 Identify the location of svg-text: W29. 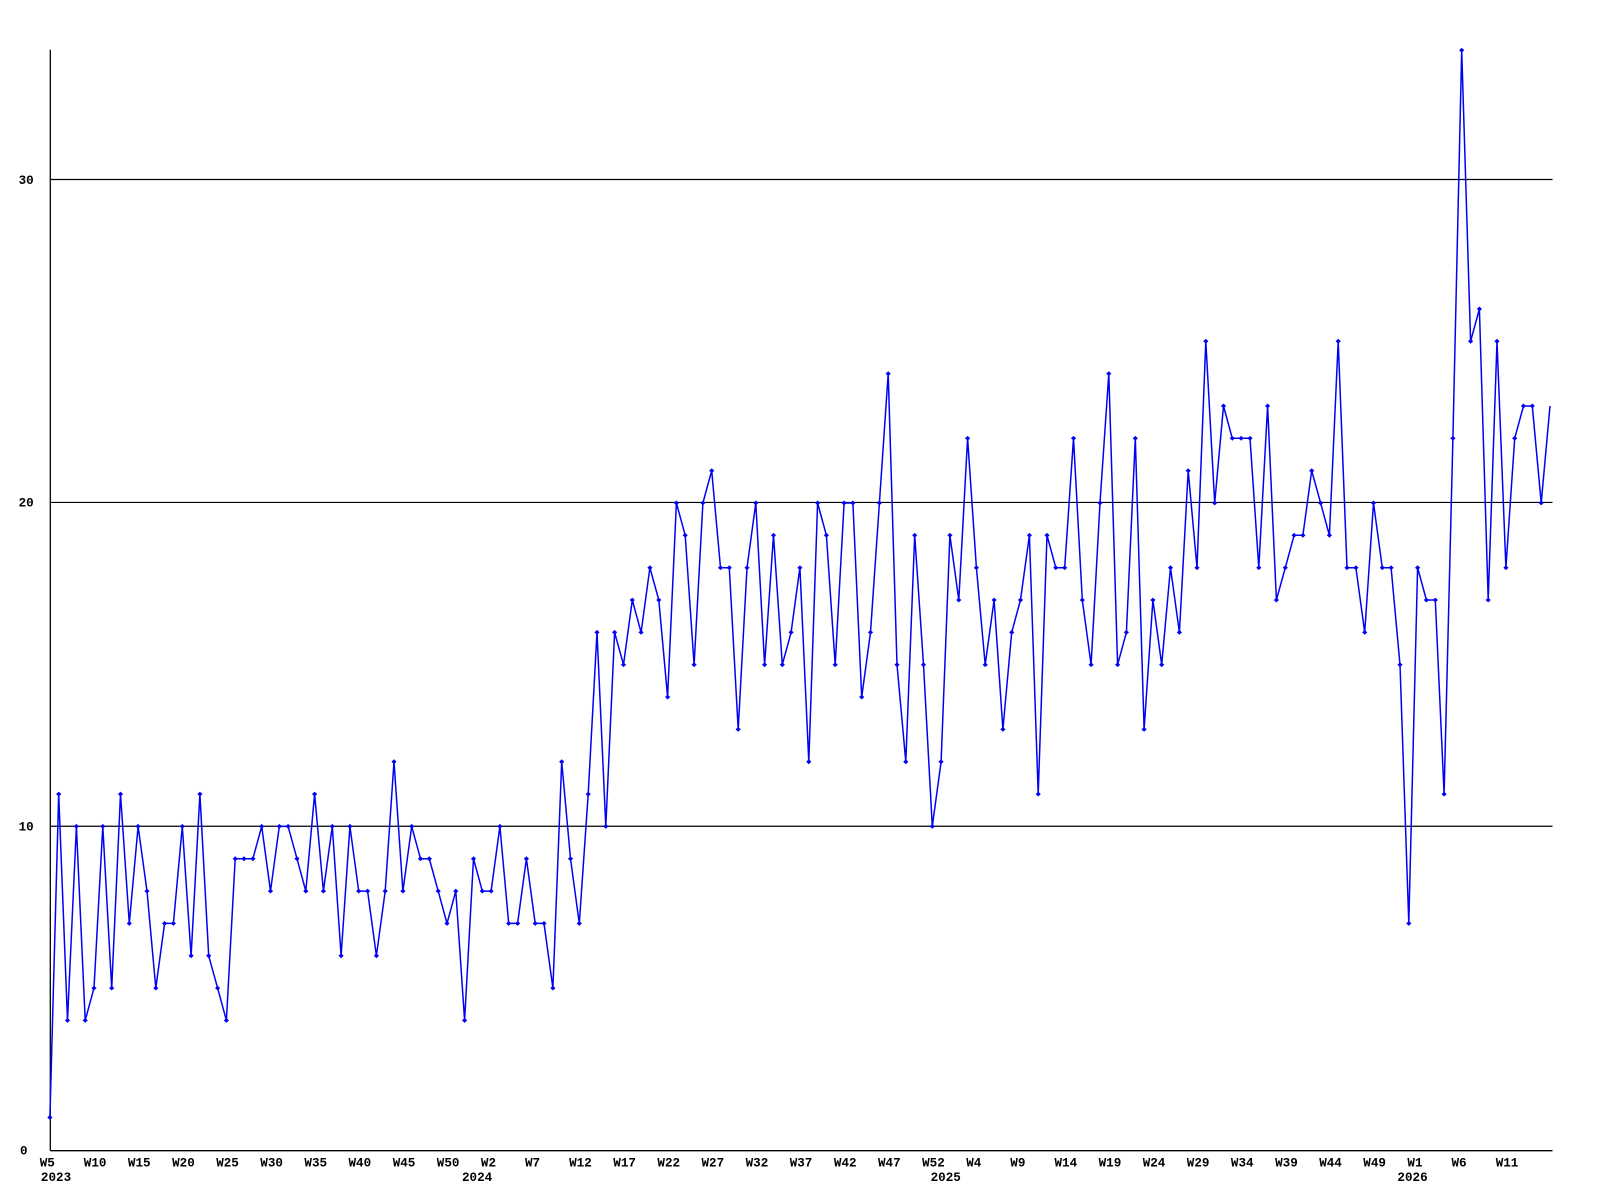
(1198, 1163).